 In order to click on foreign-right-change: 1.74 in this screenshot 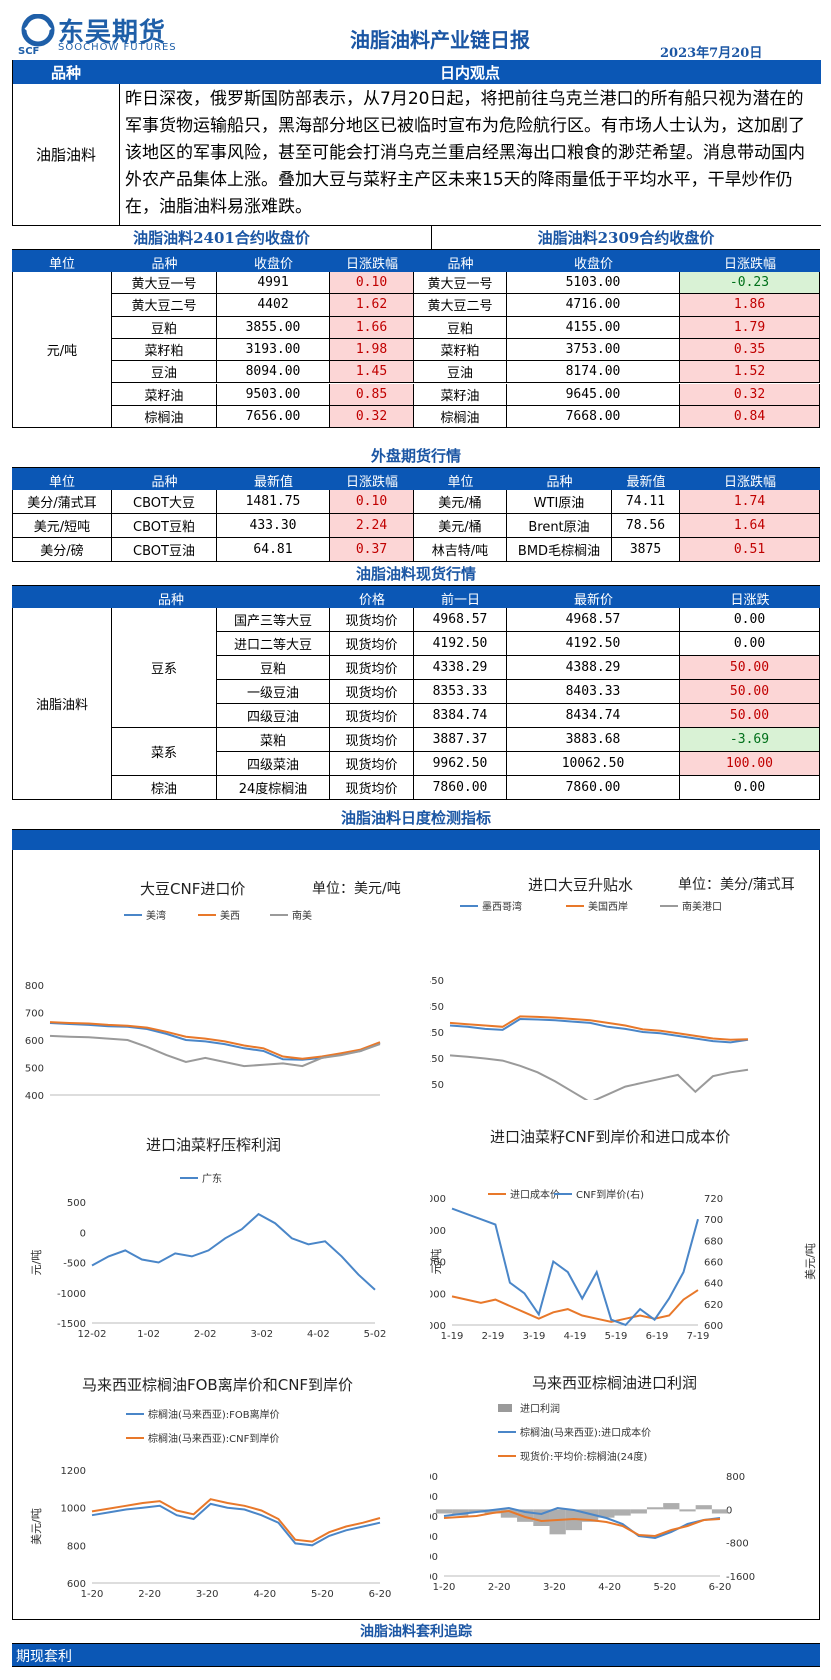, I will do `click(750, 502)`.